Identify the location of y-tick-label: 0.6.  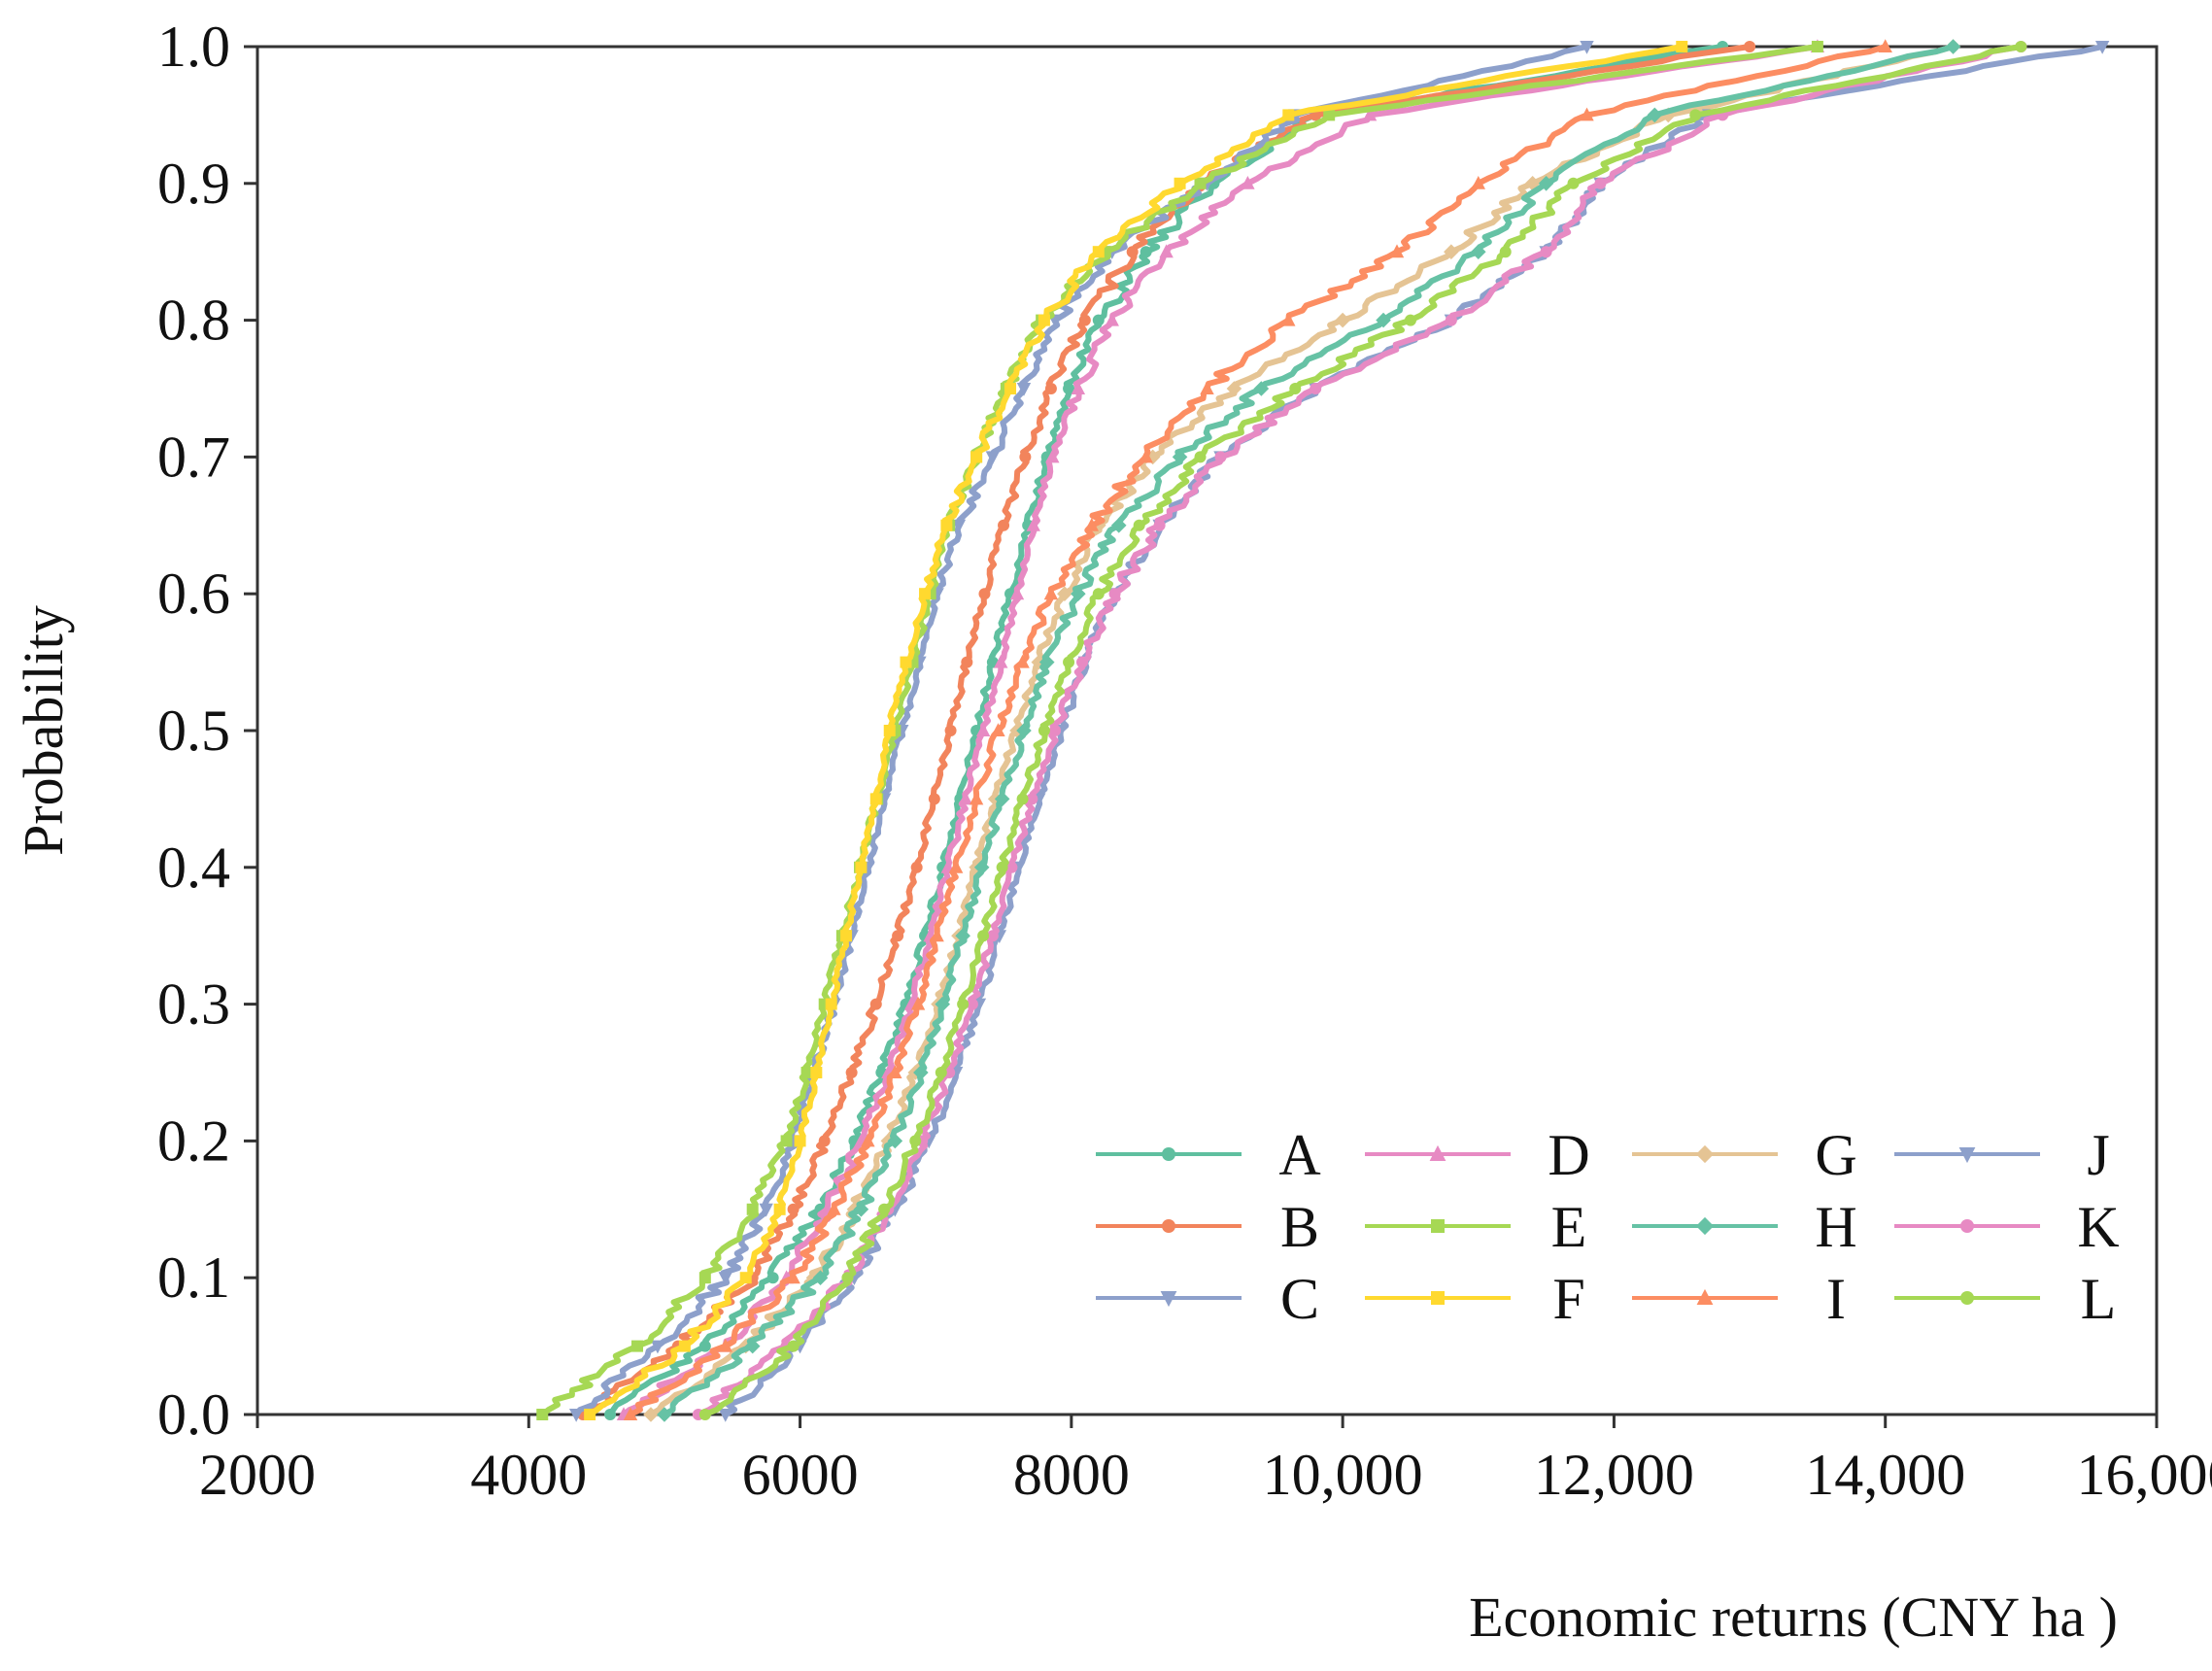
(193, 594).